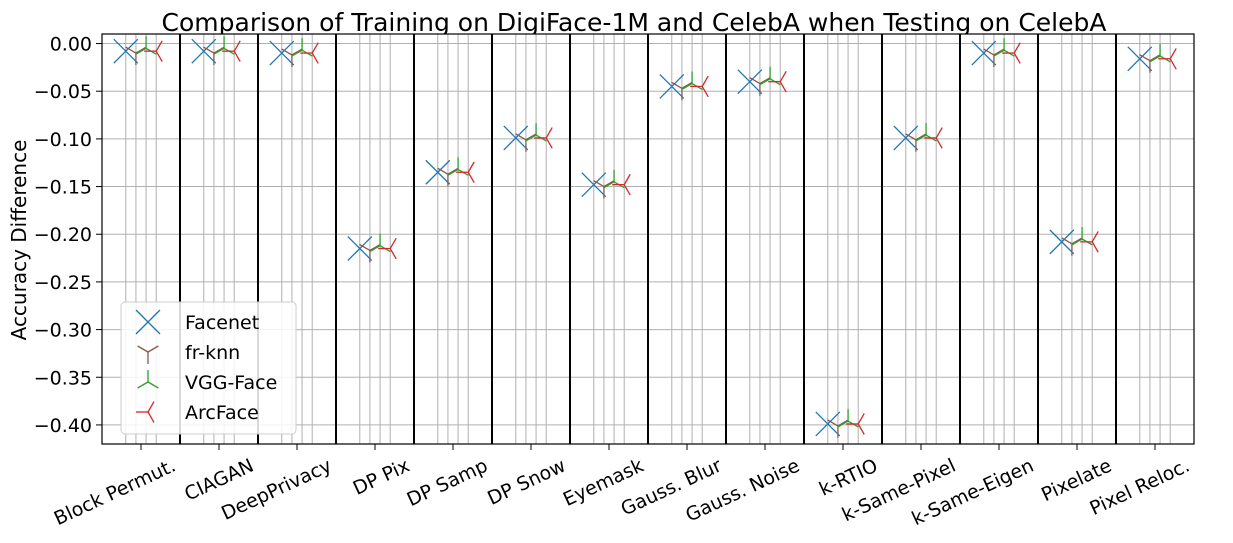  I want to click on y-axis-label: Accuracy Difference, so click(19, 240).